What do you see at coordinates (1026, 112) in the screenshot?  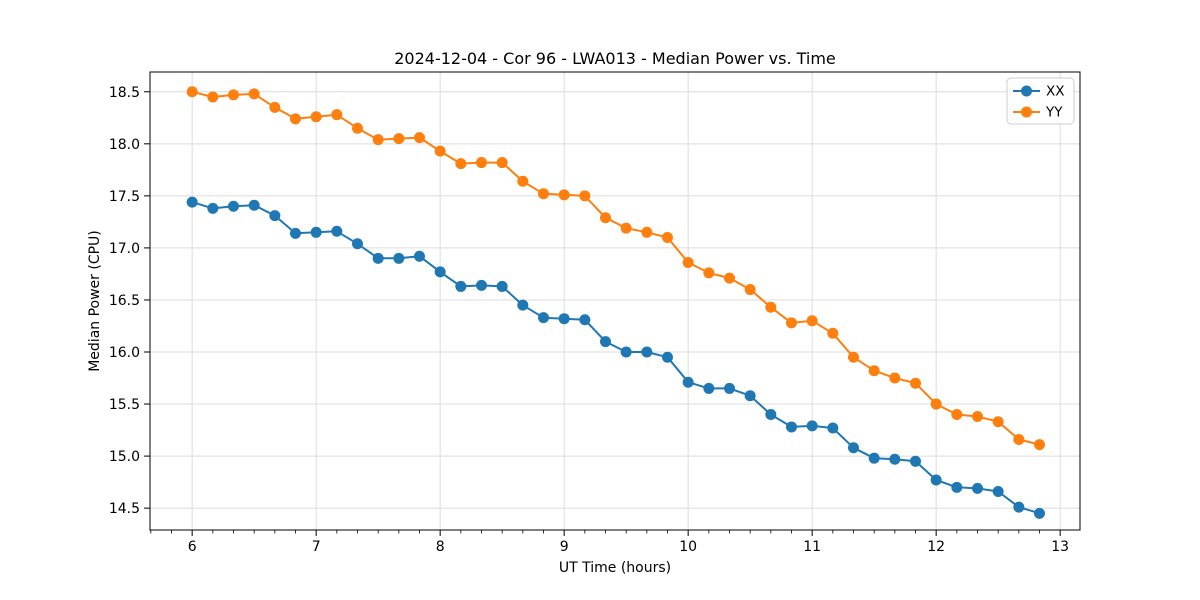 I see `legend-marker-YY` at bounding box center [1026, 112].